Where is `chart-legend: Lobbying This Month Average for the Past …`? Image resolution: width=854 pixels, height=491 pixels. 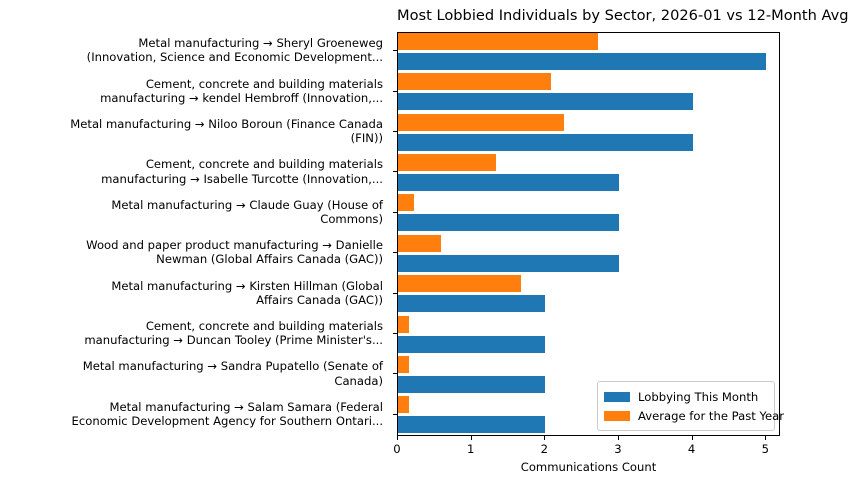 chart-legend: Lobbying This Month Average for the Past … is located at coordinates (690, 406).